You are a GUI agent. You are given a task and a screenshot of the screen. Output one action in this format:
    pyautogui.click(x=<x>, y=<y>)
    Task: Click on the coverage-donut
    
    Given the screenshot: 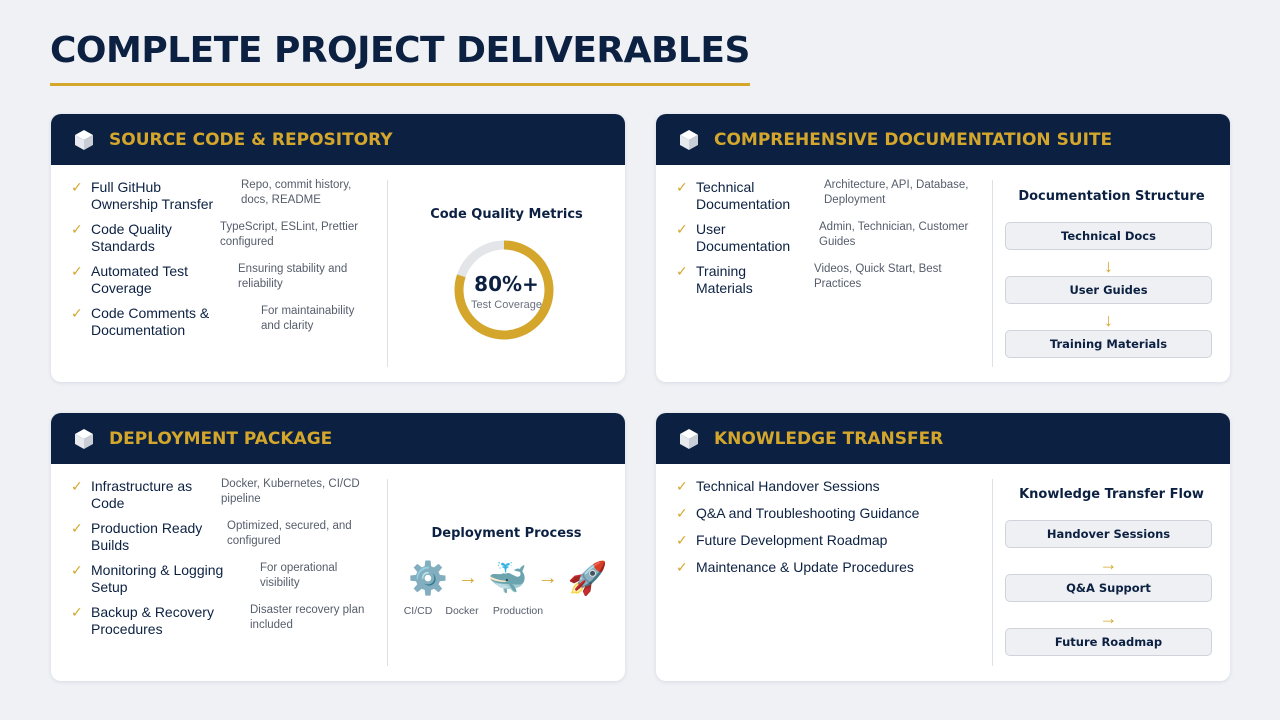 What is the action you would take?
    pyautogui.click(x=504, y=290)
    